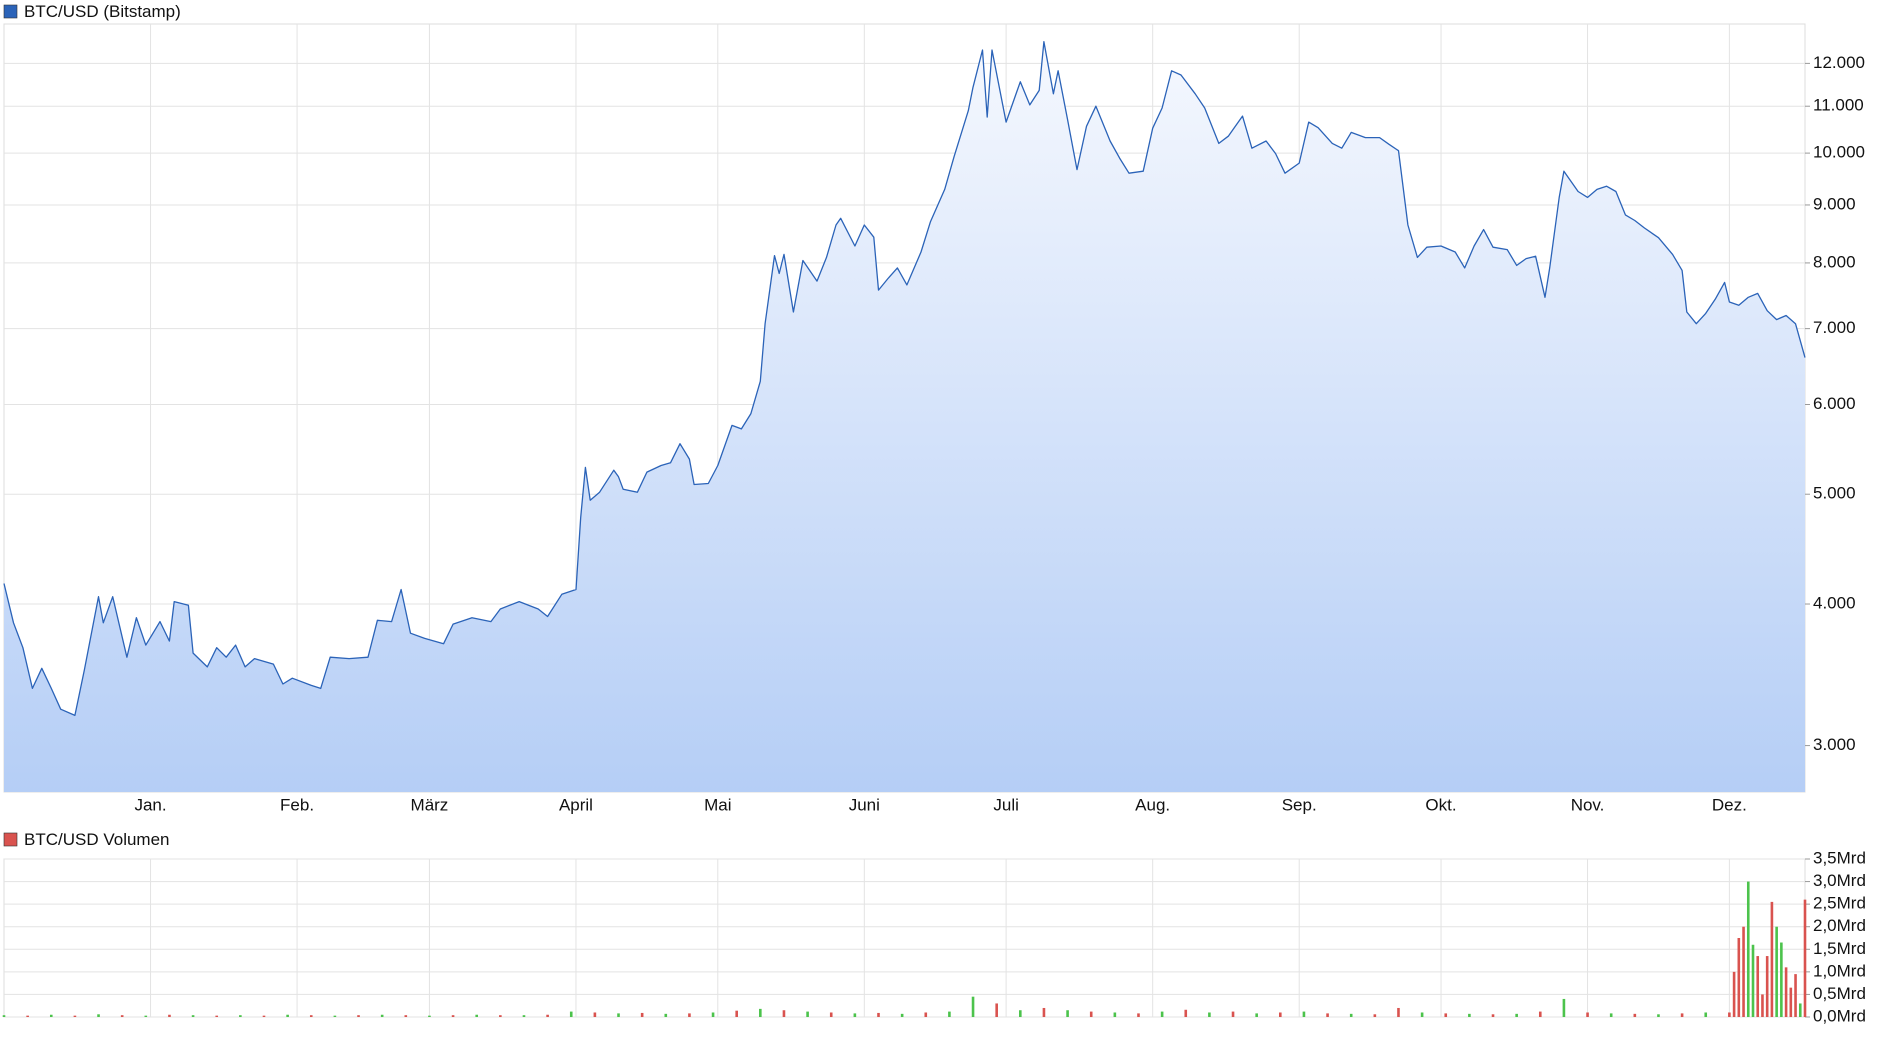 Image resolution: width=1880 pixels, height=1037 pixels. What do you see at coordinates (297, 804) in the screenshot?
I see `x-tick-label: Feb.` at bounding box center [297, 804].